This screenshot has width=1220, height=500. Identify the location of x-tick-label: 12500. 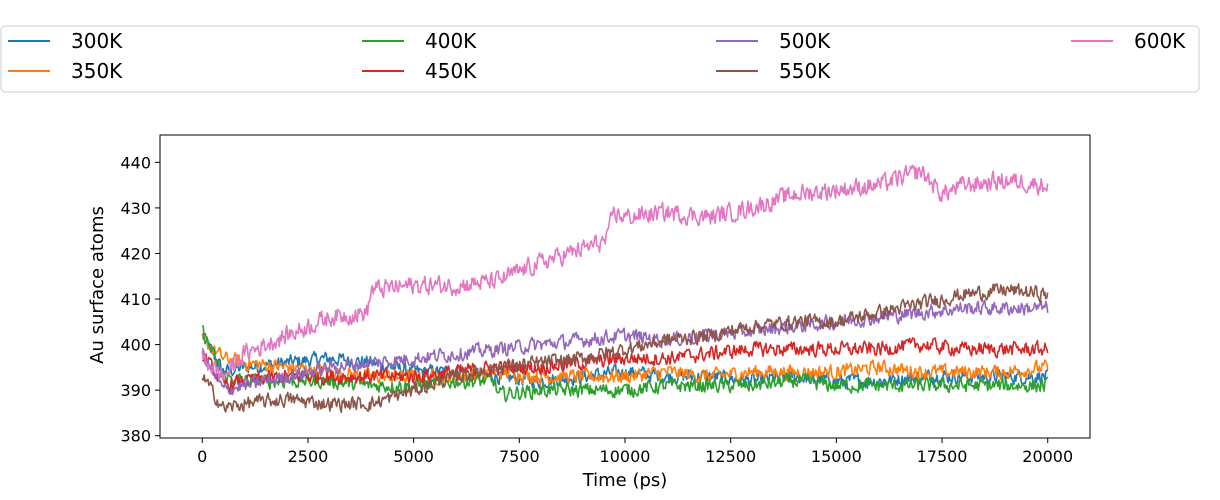
(730, 456).